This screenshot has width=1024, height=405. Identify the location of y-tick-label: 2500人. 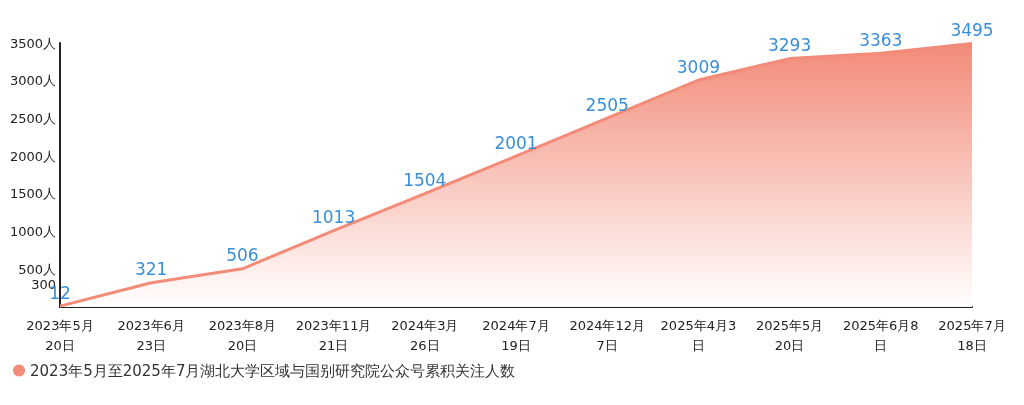
(32, 118).